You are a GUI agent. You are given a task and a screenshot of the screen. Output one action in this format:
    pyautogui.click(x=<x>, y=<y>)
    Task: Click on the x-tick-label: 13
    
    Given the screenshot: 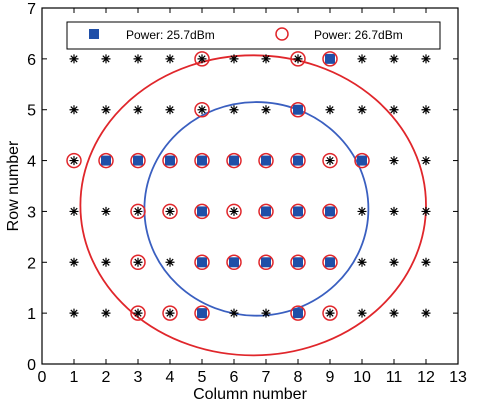 What is the action you would take?
    pyautogui.click(x=458, y=377)
    